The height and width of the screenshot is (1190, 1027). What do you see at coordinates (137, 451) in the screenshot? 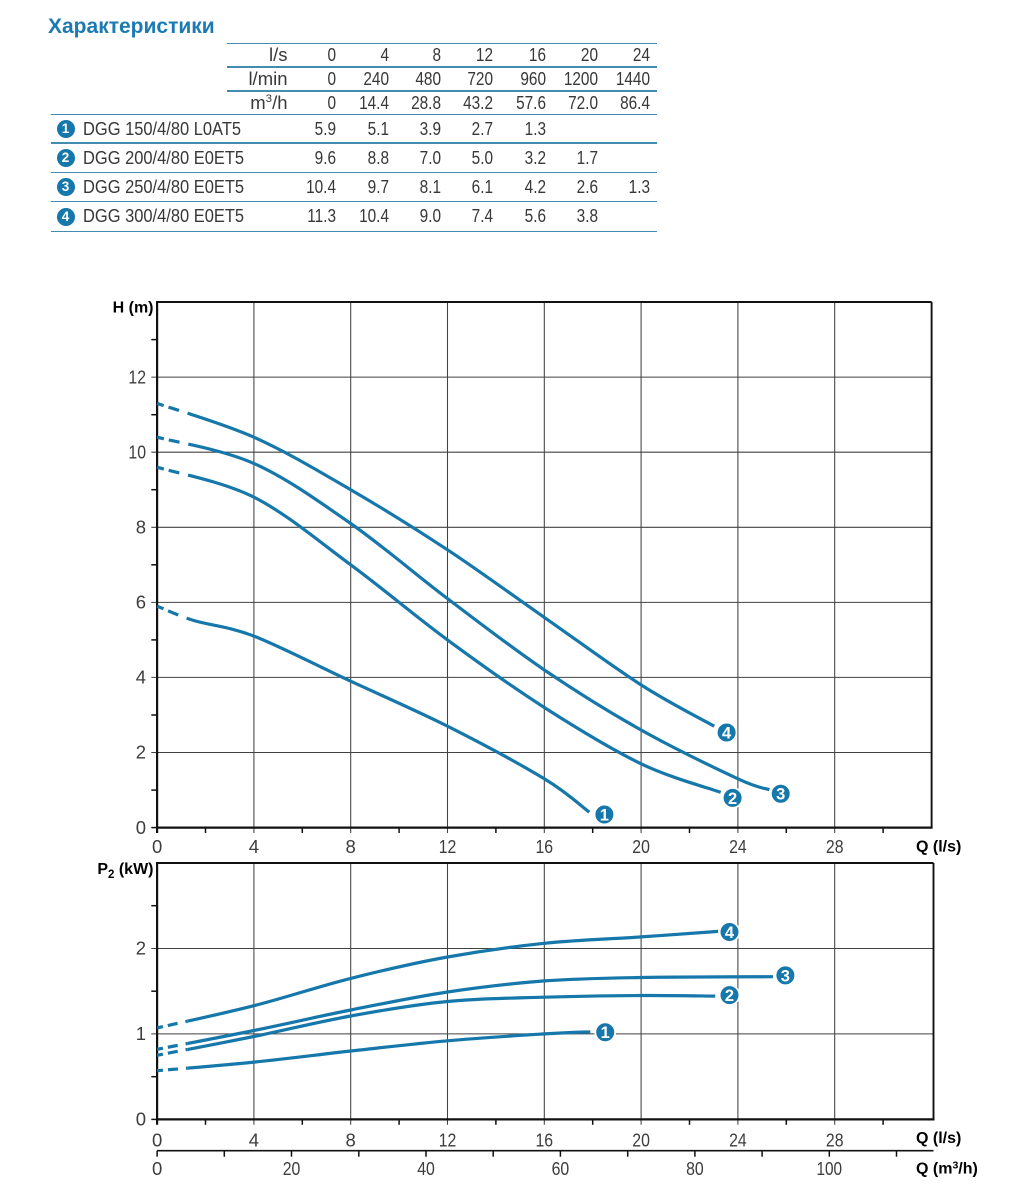
I see `svg-text: 10` at bounding box center [137, 451].